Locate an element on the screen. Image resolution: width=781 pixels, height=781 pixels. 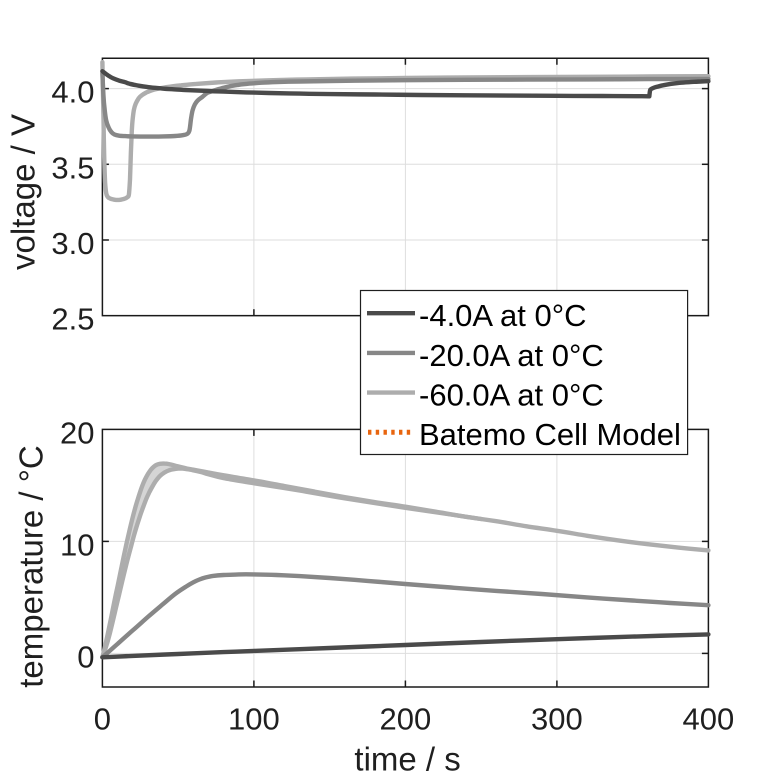
svg-text: -4.0A at 0°C is located at coordinates (503, 315).